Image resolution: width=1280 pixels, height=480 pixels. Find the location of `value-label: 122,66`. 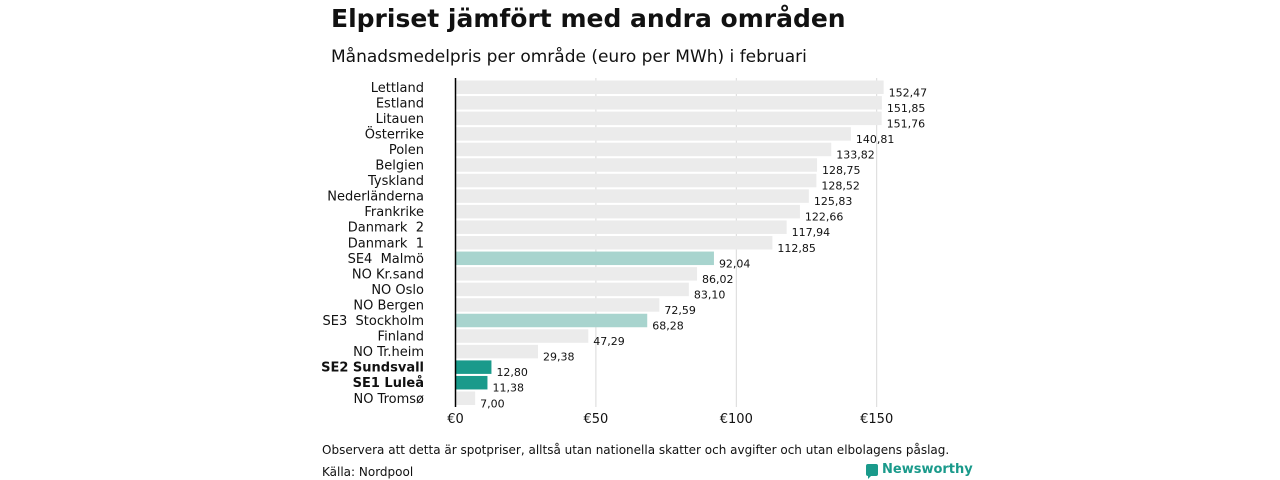

value-label: 122,66 is located at coordinates (824, 217).